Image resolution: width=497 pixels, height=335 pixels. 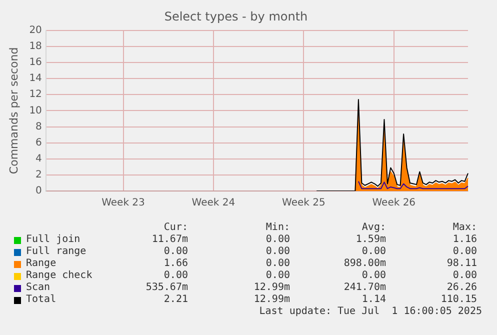 What do you see at coordinates (13, 110) in the screenshot?
I see `y-axis-title: Commands per second` at bounding box center [13, 110].